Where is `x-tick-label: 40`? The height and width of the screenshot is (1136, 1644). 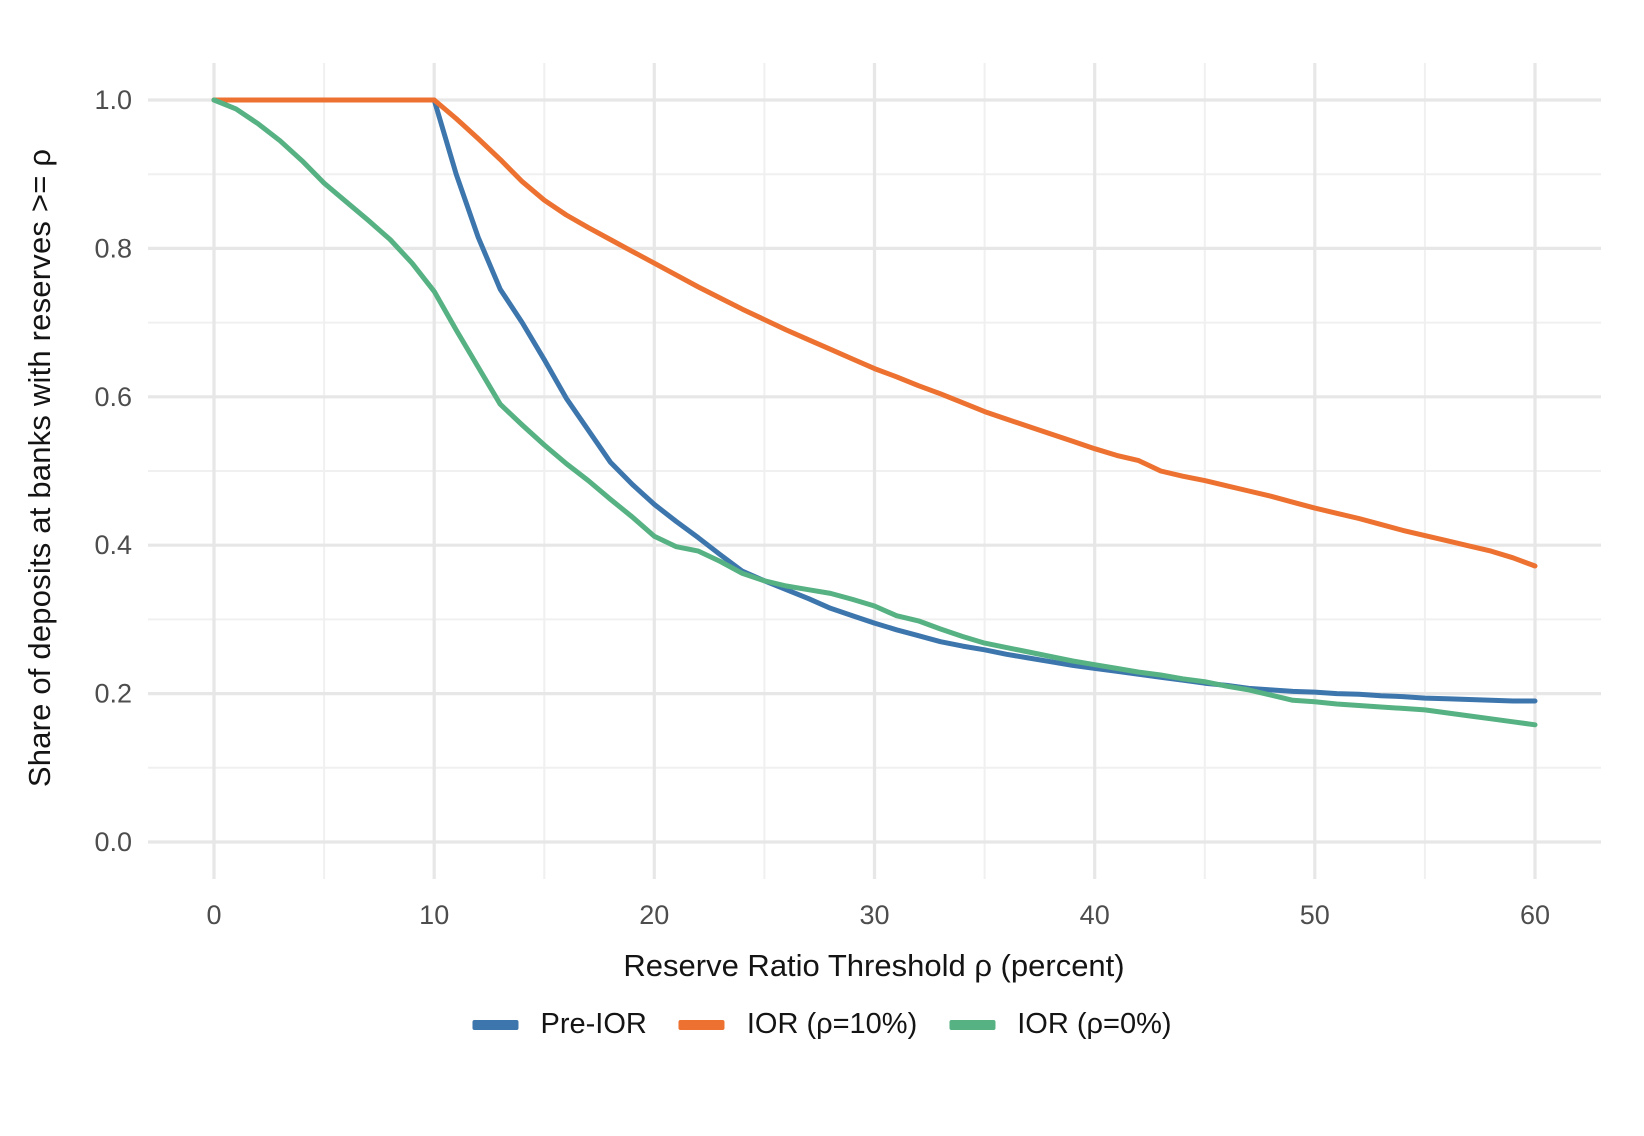 x-tick-label: 40 is located at coordinates (1095, 915).